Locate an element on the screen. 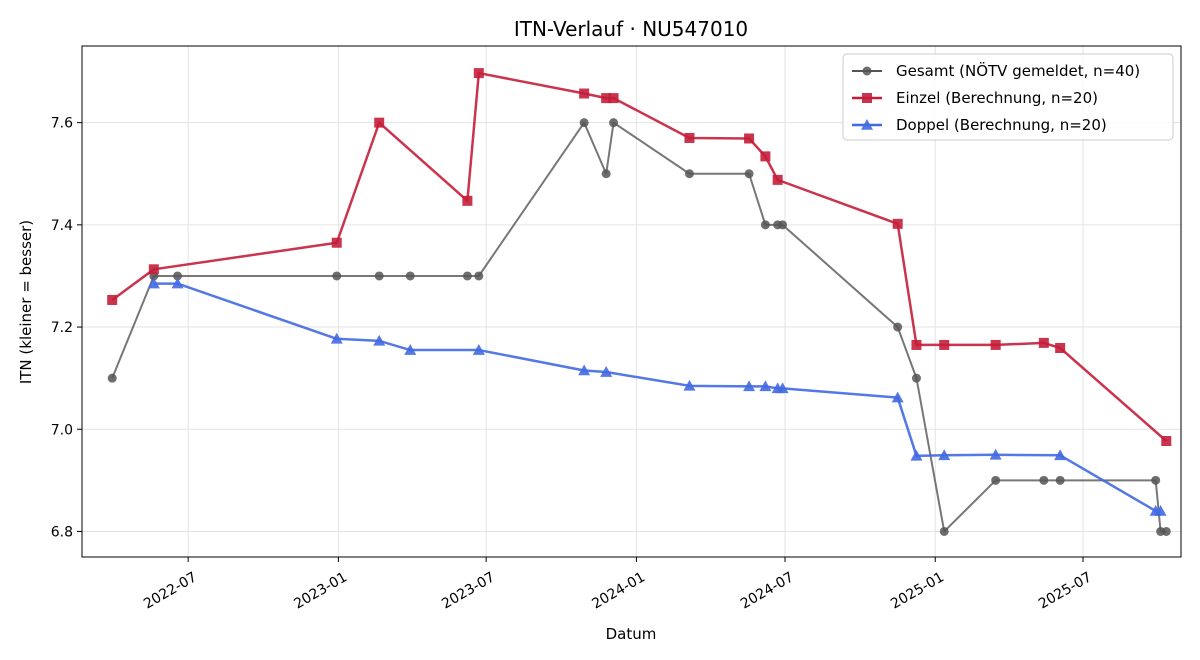 The image size is (1200, 660). x-tick-label: 2022-07 is located at coordinates (170, 590).